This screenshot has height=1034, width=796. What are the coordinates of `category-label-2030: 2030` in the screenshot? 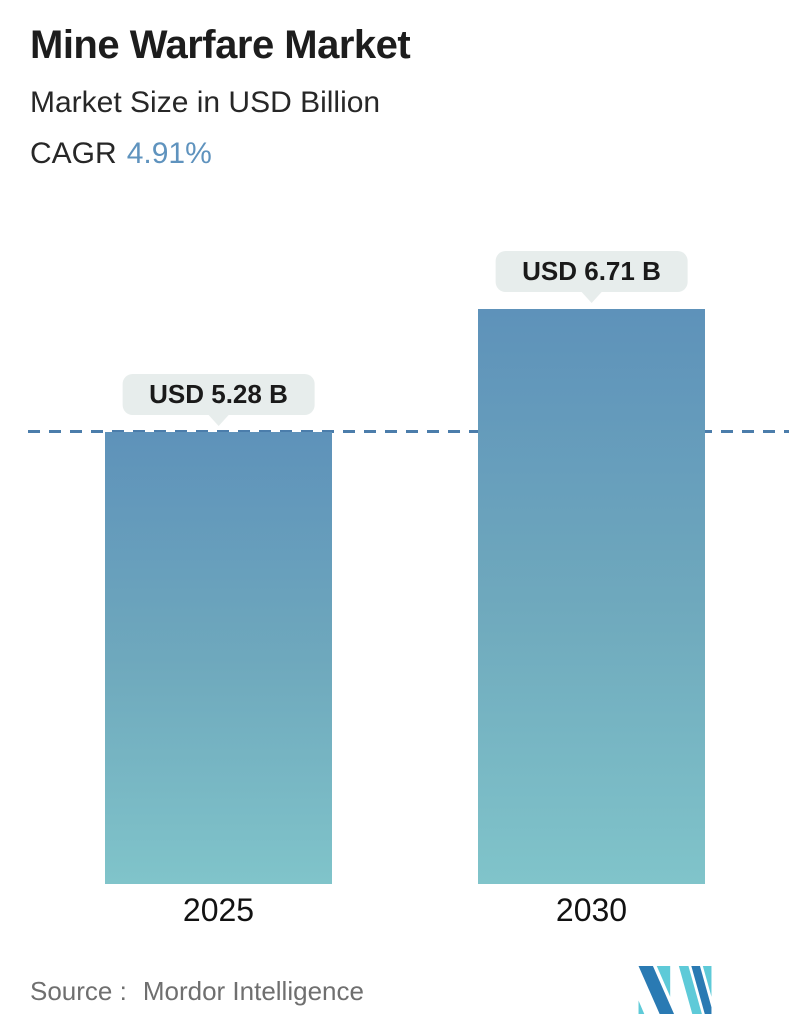 It's located at (591, 910).